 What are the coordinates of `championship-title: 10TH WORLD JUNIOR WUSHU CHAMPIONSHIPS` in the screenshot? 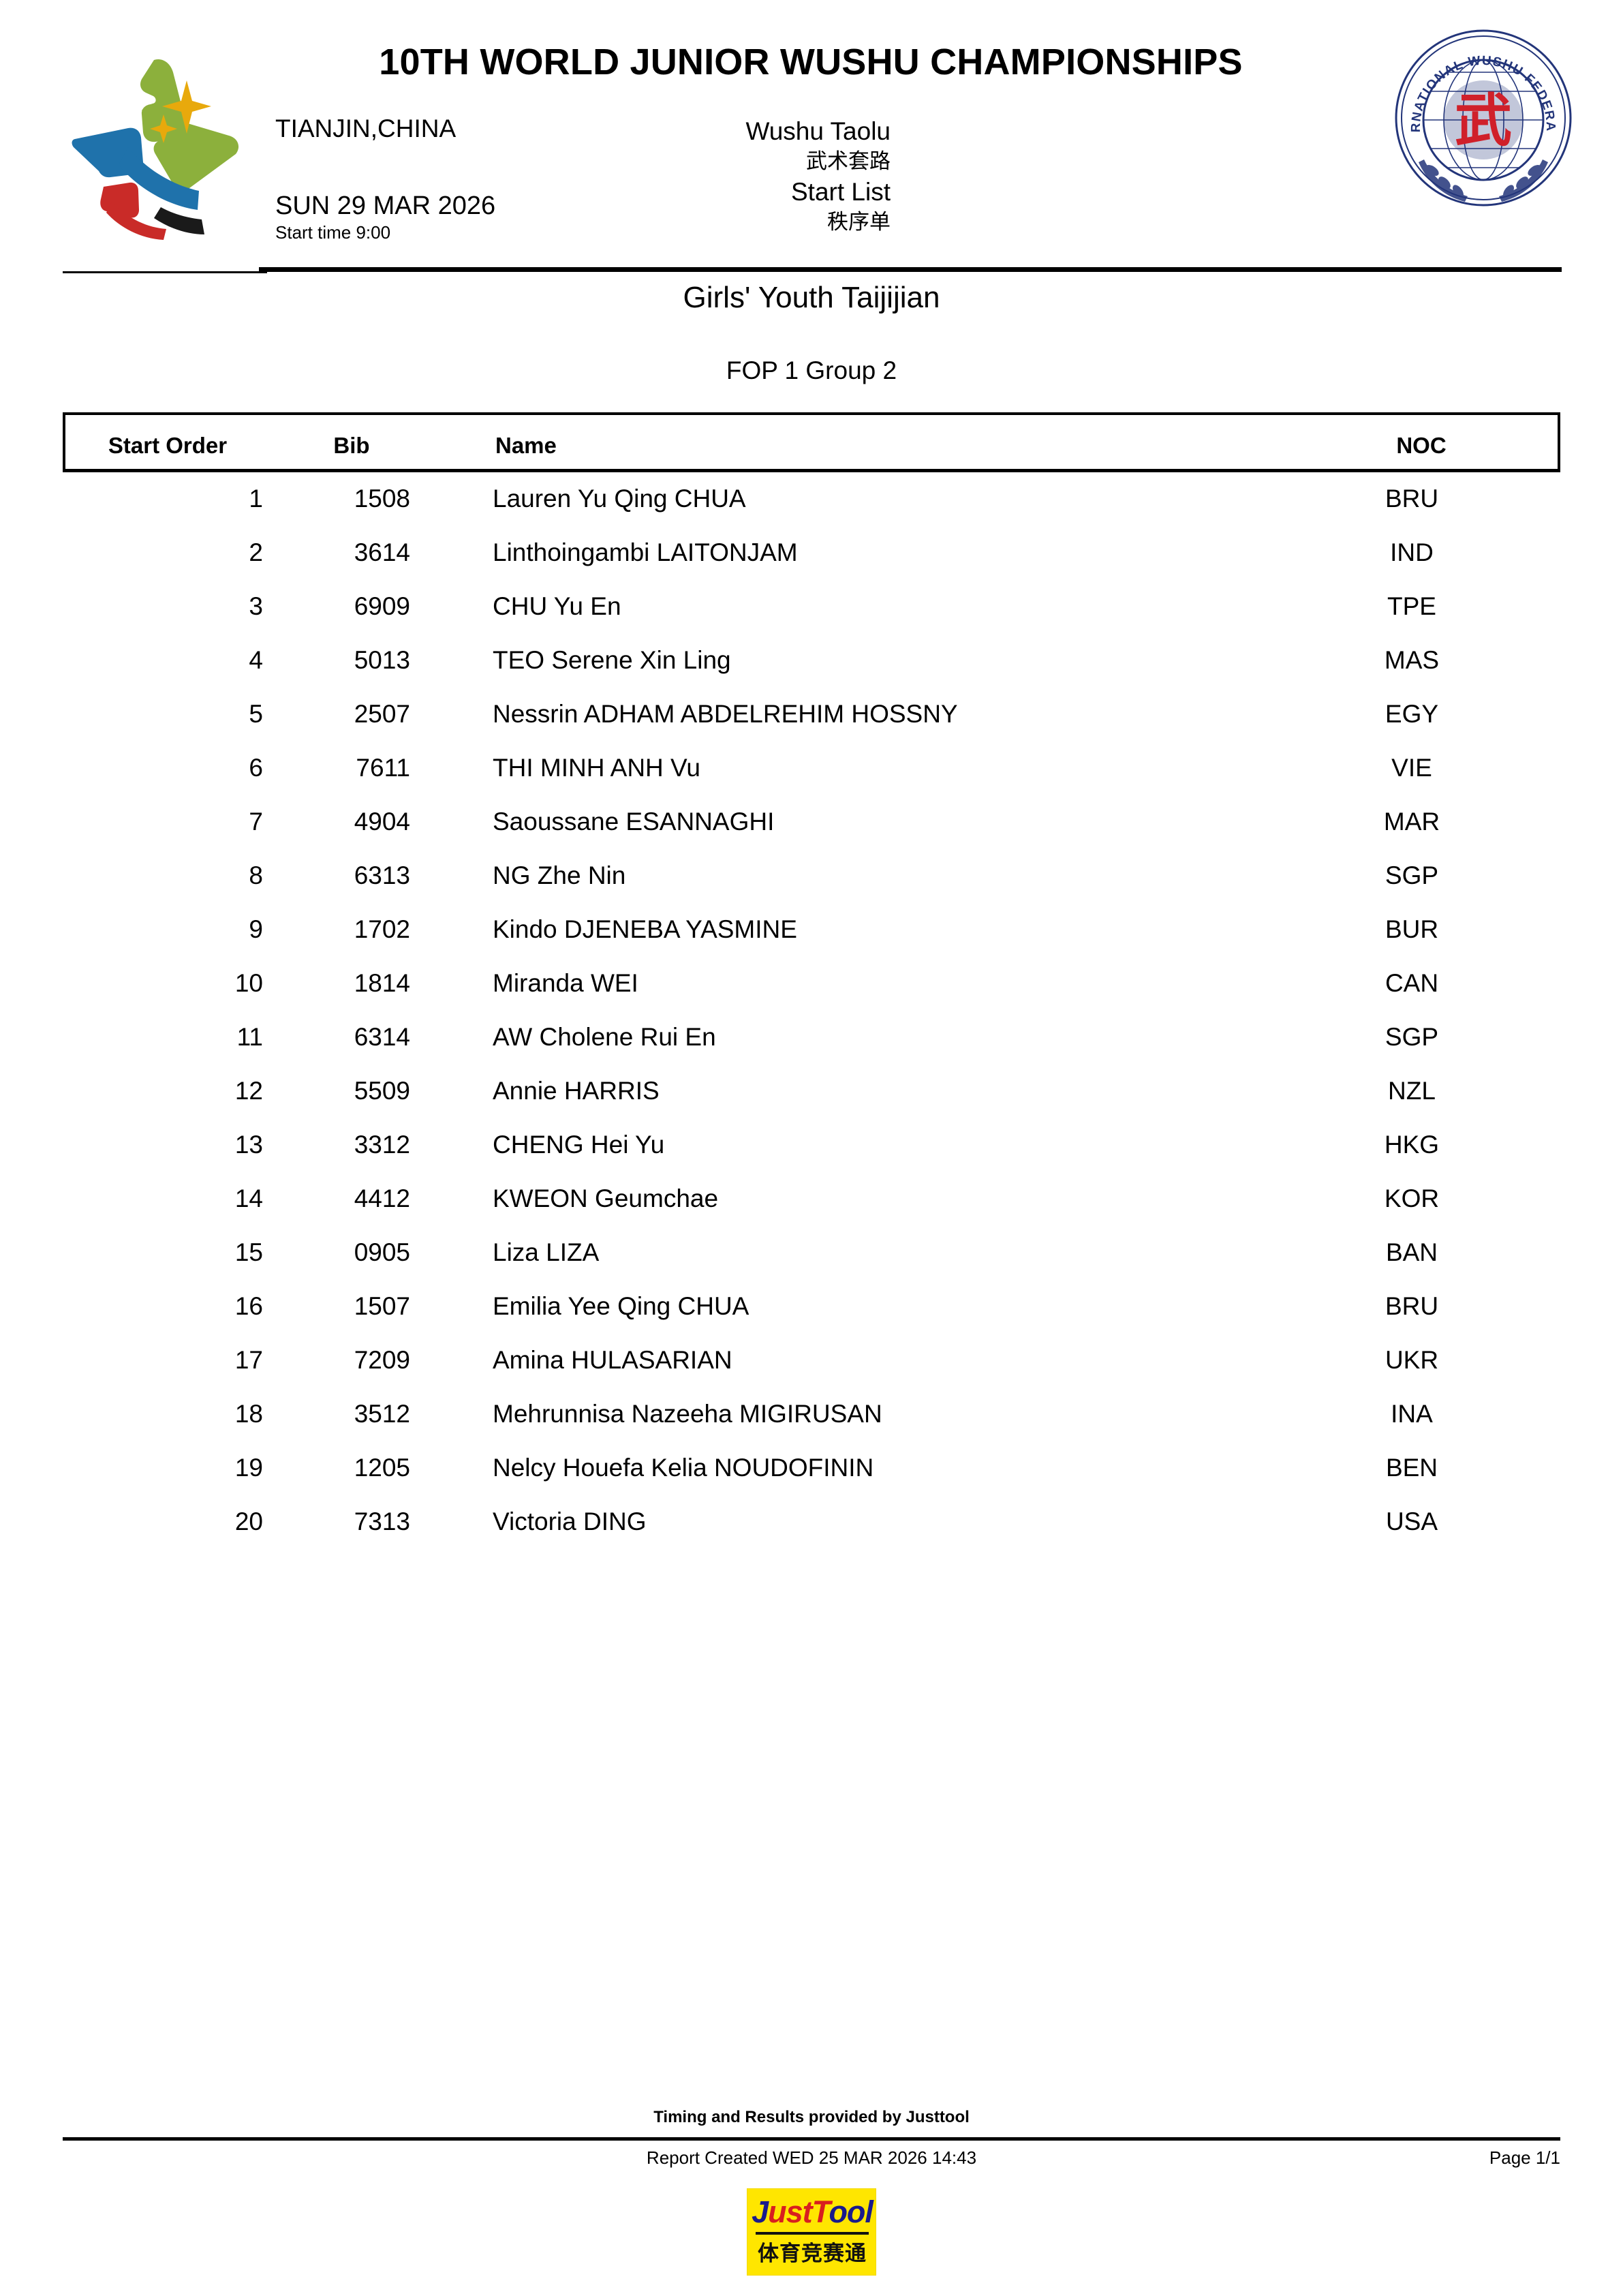 It's located at (811, 62).